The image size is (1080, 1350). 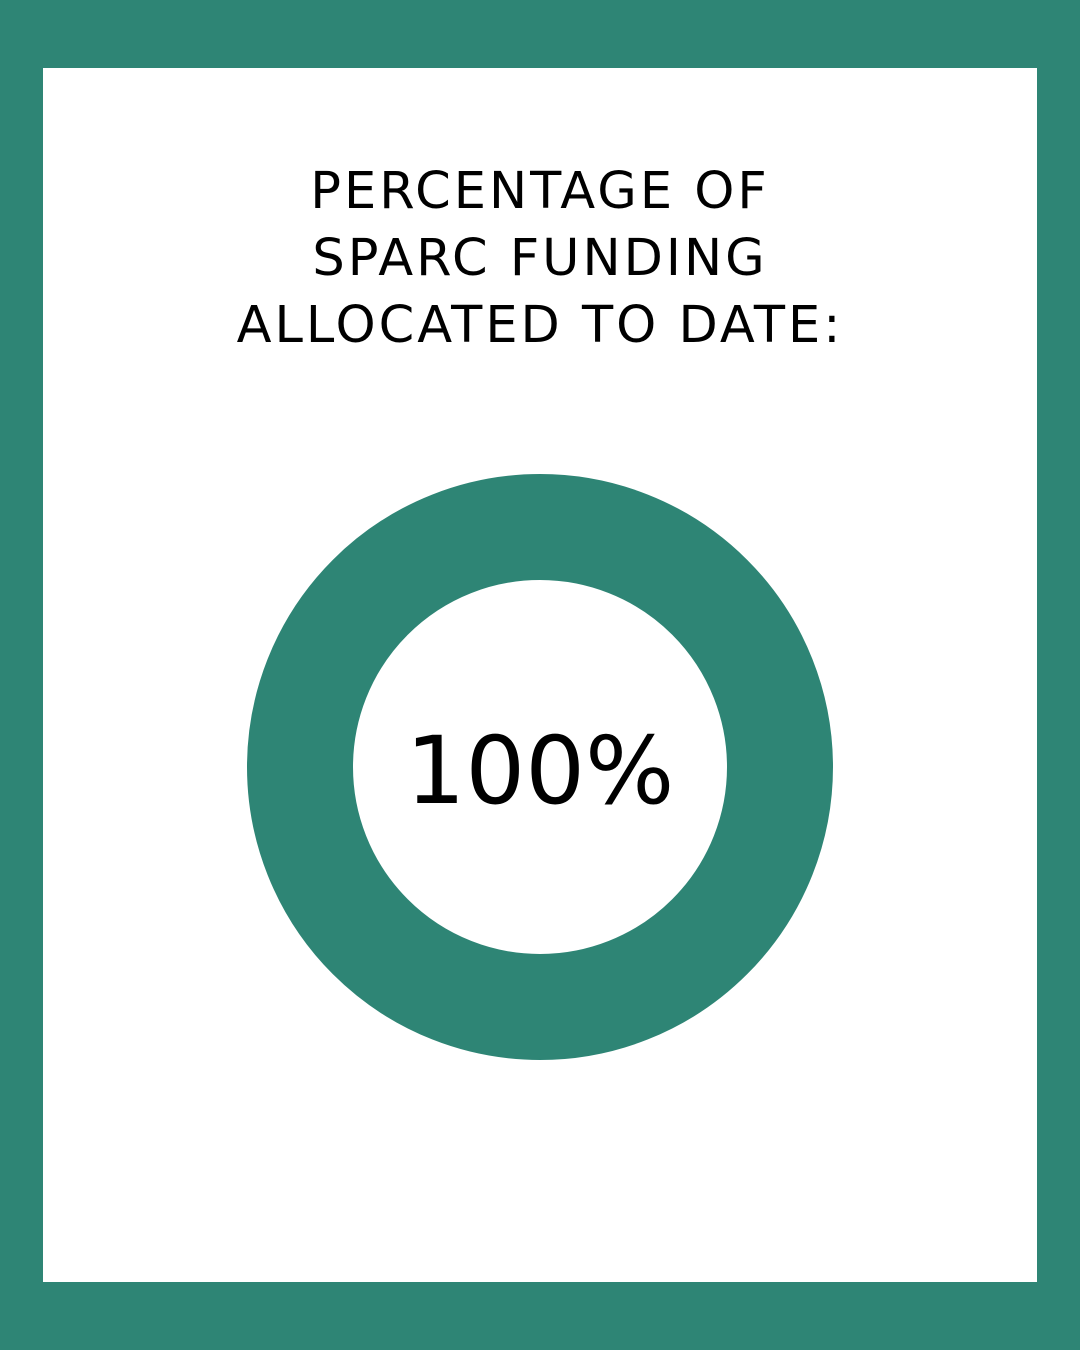 I want to click on value-label: 100%, so click(x=540, y=771).